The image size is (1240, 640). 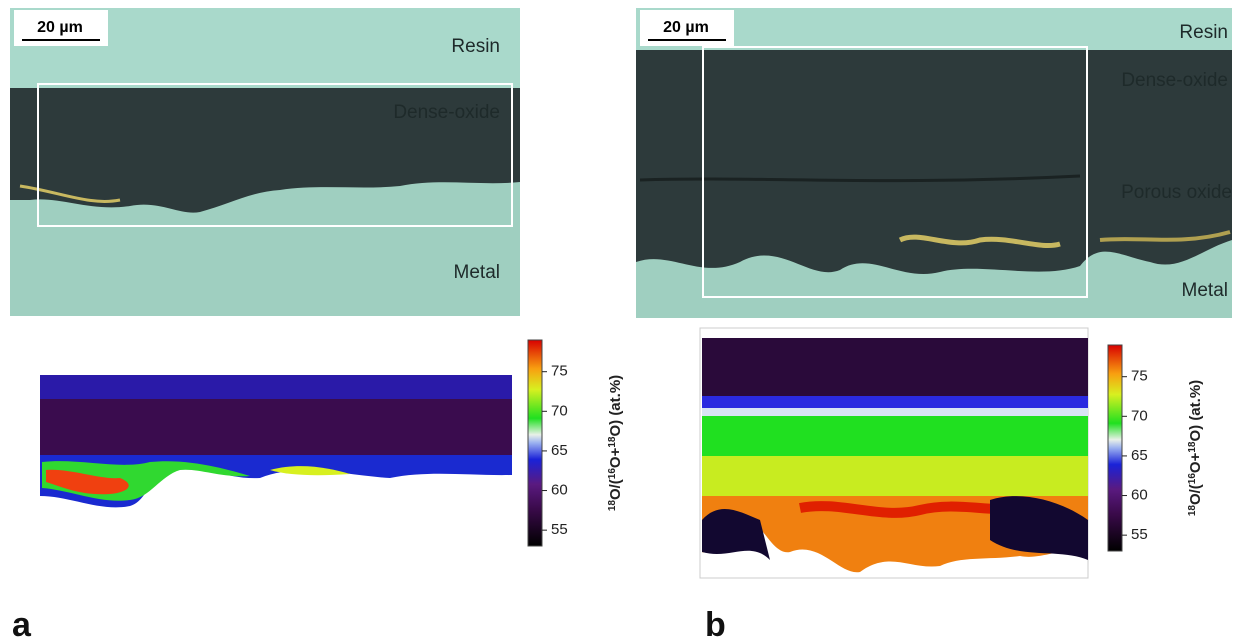 What do you see at coordinates (1115, 448) in the screenshot?
I see `colorbar-b` at bounding box center [1115, 448].